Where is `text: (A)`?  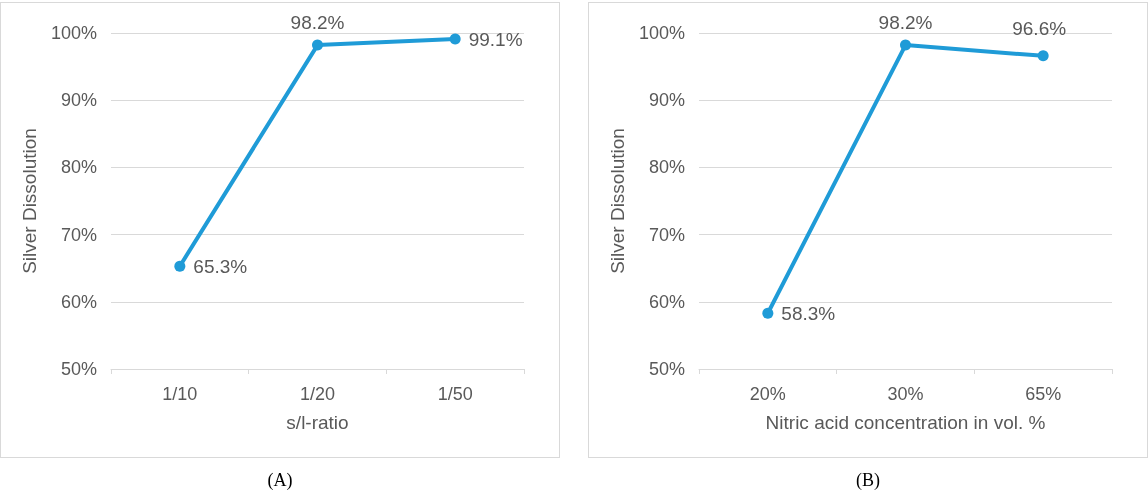 text: (A) is located at coordinates (280, 480).